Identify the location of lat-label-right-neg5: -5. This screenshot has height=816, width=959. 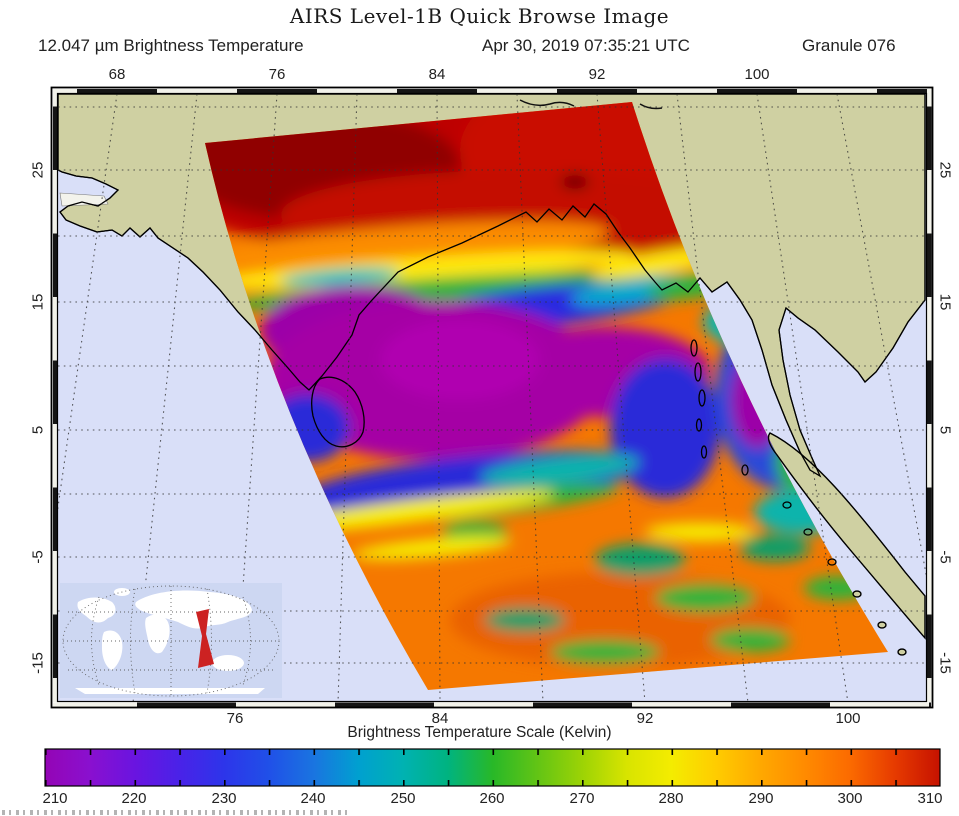
(945, 557).